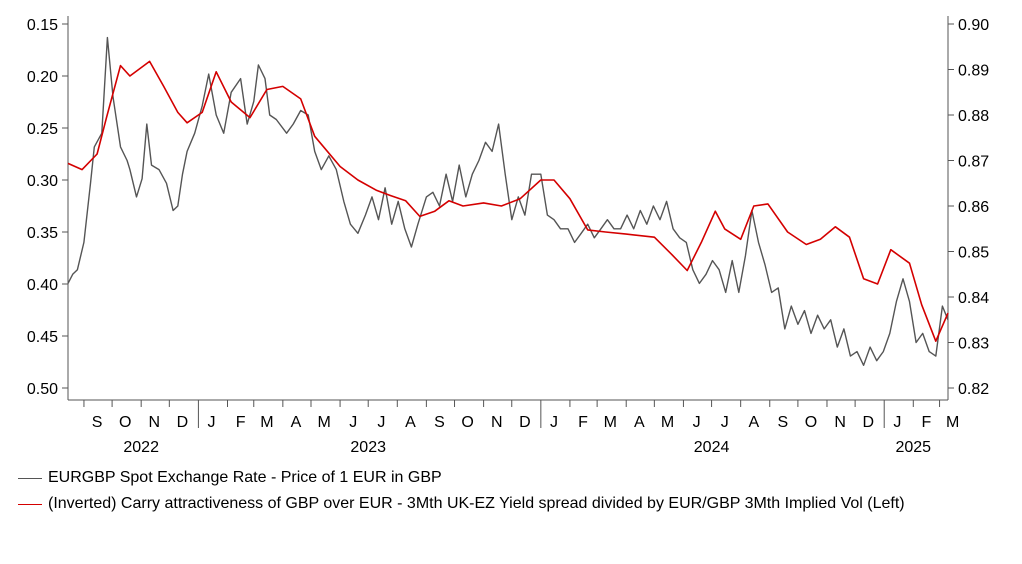 The height and width of the screenshot is (564, 1022). What do you see at coordinates (42, 389) in the screenshot?
I see `left-tick-label: 0.50` at bounding box center [42, 389].